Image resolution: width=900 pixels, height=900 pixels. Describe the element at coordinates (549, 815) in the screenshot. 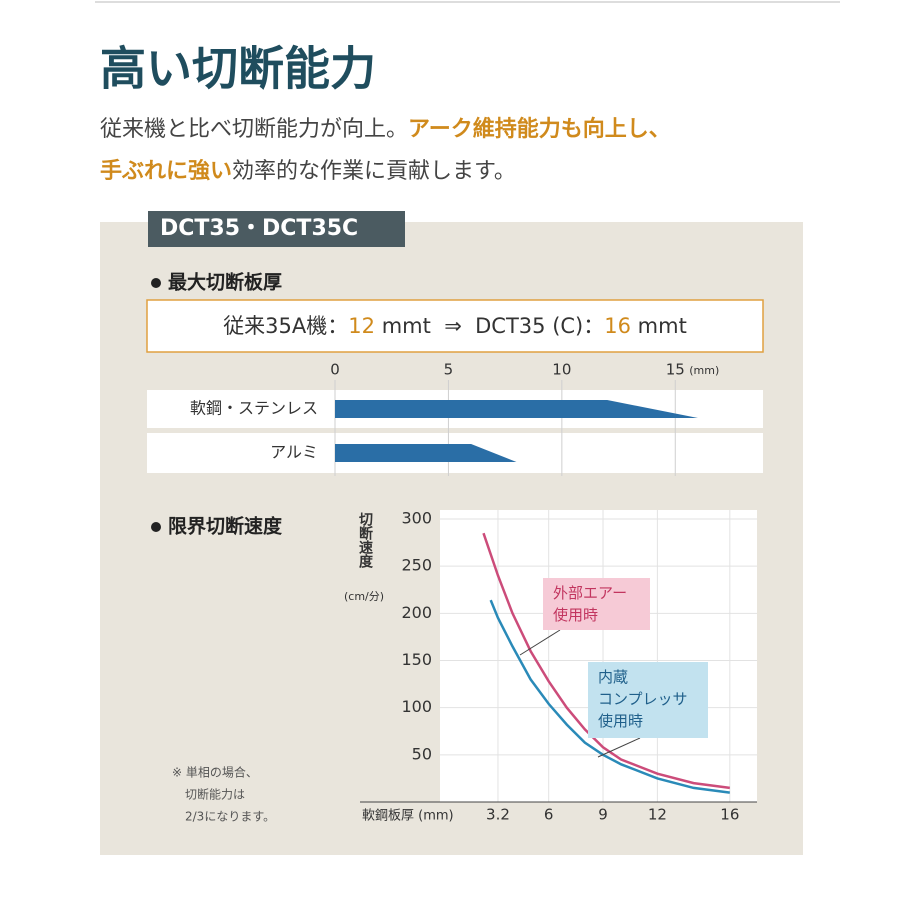

I see `x-tick-label: 6` at that location.